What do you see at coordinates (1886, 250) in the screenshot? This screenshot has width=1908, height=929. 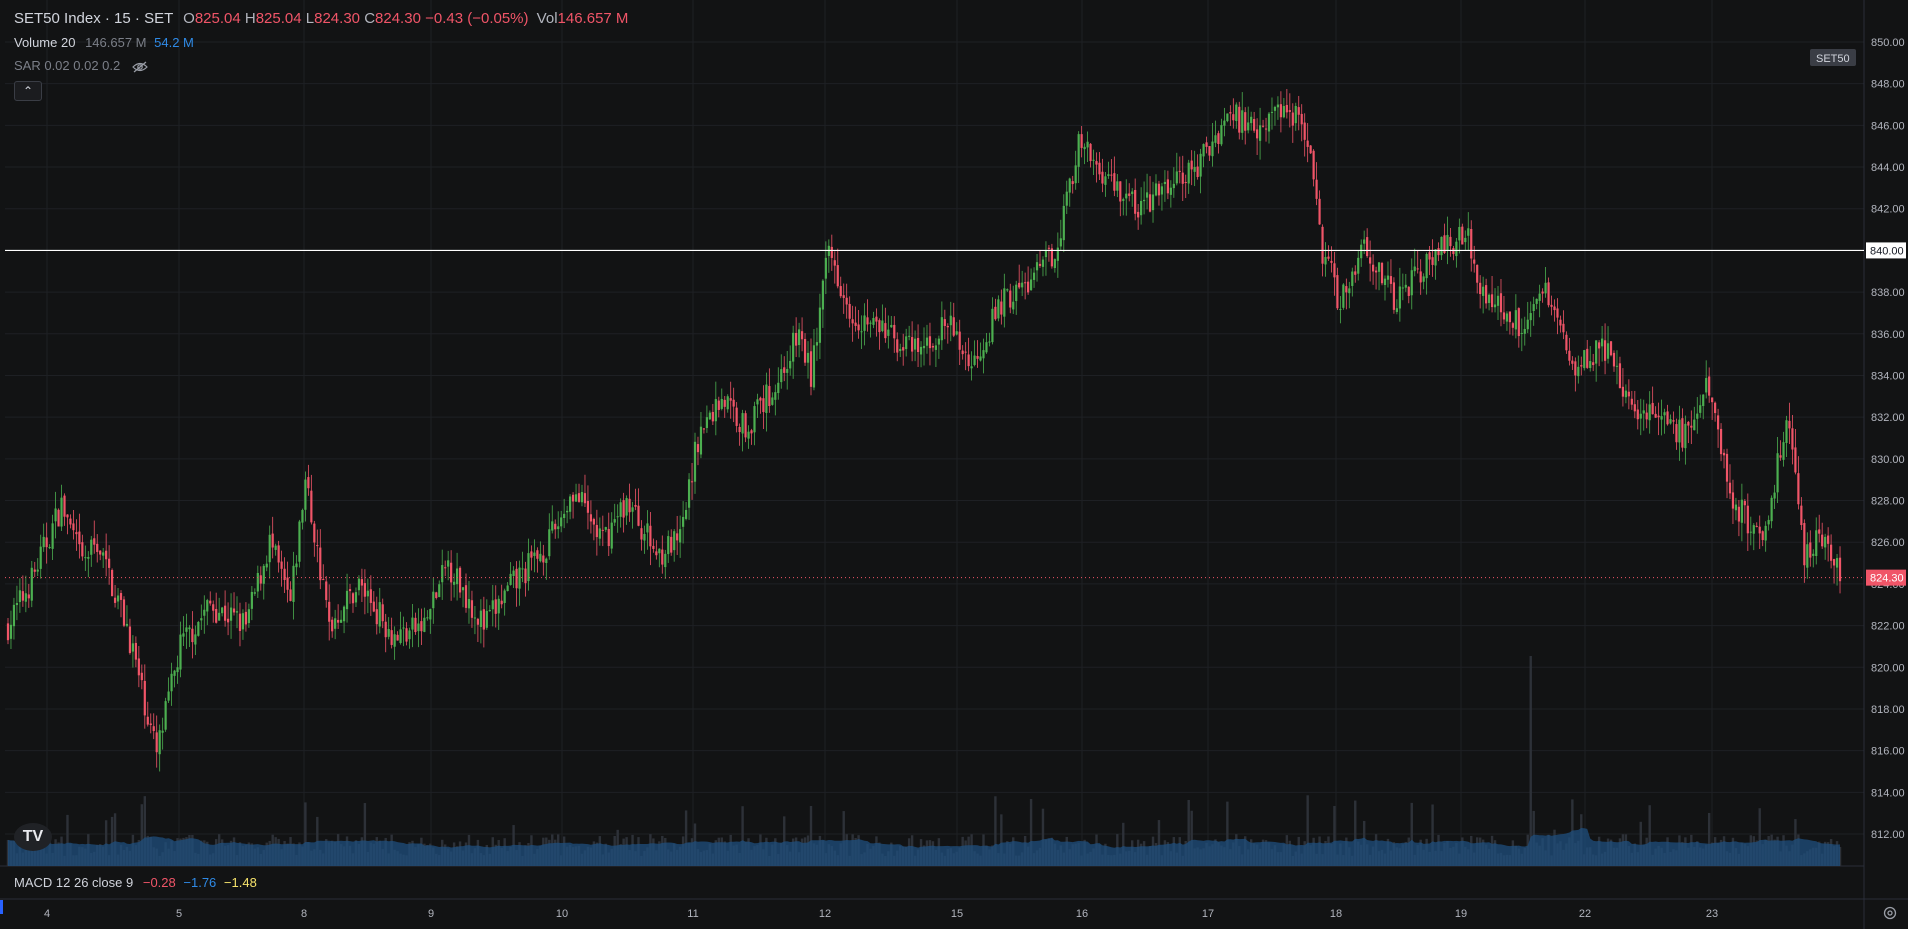 I see `horizontal-line-tag` at bounding box center [1886, 250].